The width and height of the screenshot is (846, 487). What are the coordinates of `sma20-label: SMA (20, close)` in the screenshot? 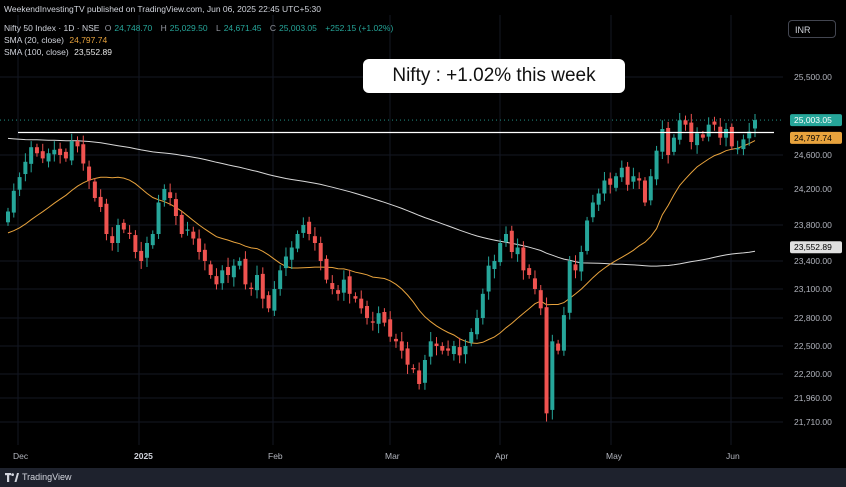 It's located at (34, 40).